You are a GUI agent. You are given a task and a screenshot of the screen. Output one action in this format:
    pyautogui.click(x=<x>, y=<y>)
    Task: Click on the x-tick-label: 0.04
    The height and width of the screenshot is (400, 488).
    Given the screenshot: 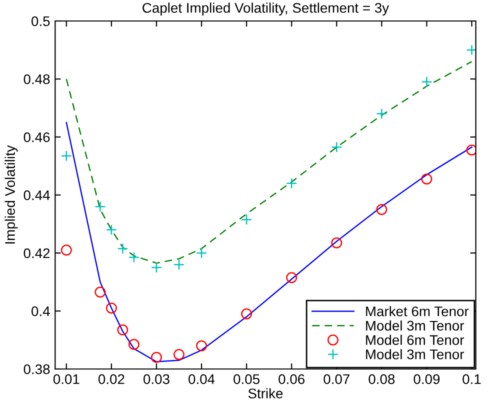 What is the action you would take?
    pyautogui.click(x=201, y=379)
    